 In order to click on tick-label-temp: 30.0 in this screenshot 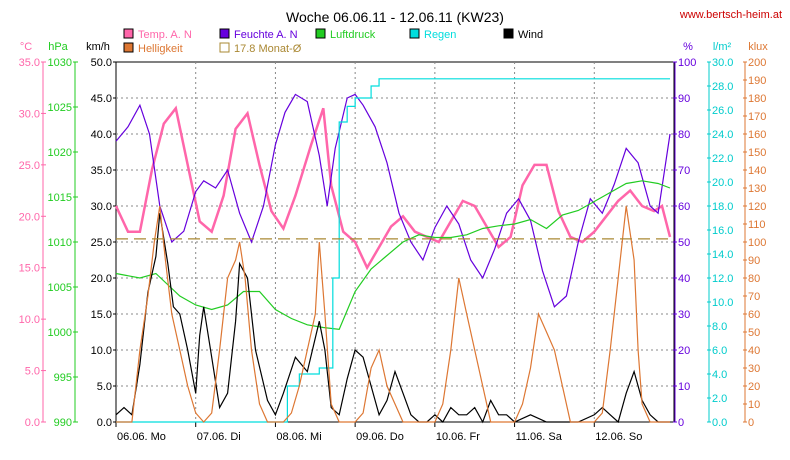, I will do `click(29, 114)`.